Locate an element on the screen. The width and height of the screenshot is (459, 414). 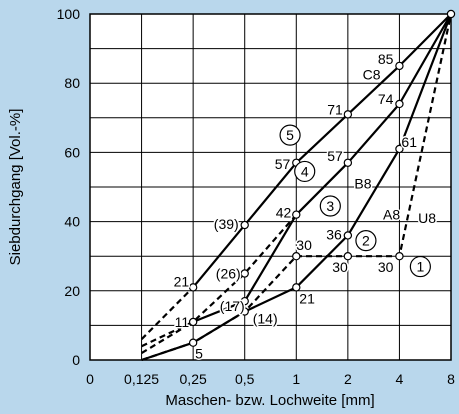
curve-label-c8: C8 is located at coordinates (372, 75).